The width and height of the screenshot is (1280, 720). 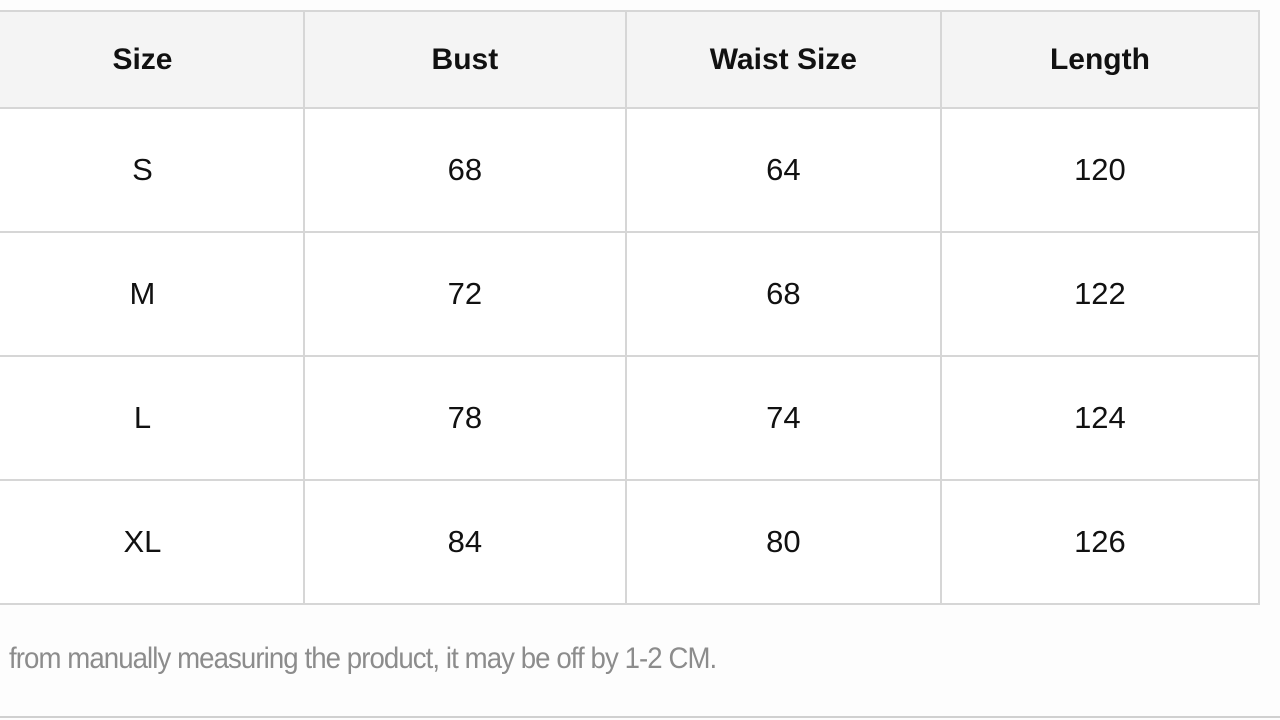 What do you see at coordinates (464, 542) in the screenshot?
I see `cell-bust: 84` at bounding box center [464, 542].